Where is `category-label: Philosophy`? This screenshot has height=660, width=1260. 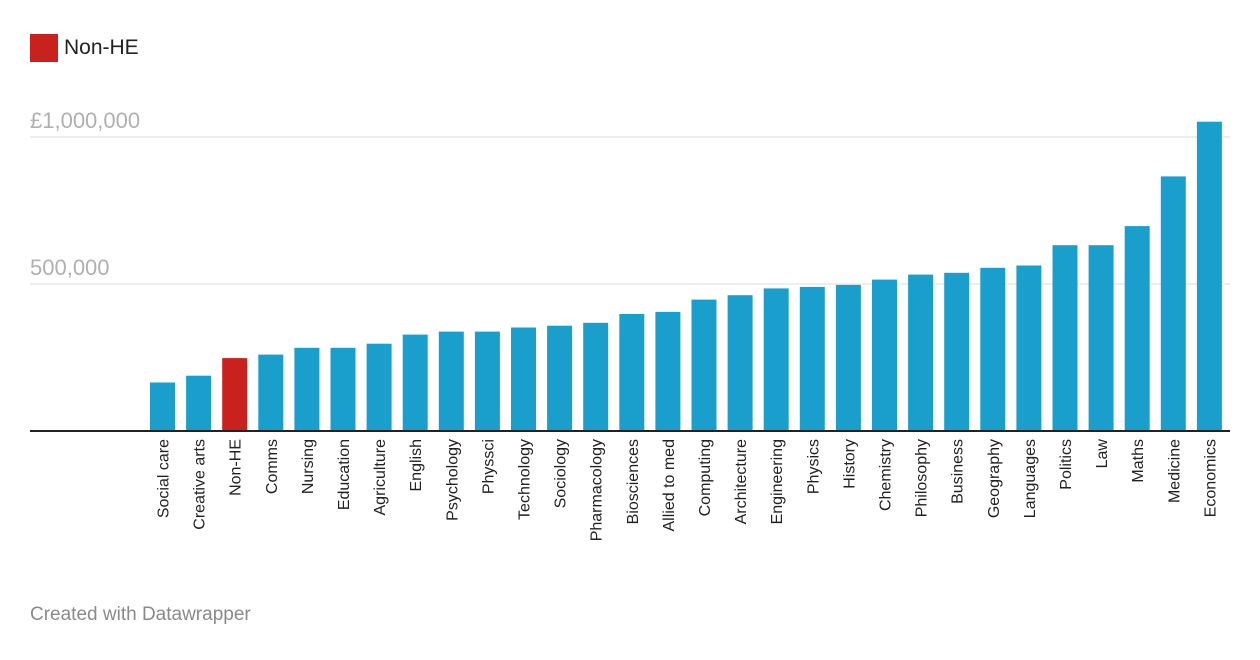 category-label: Philosophy is located at coordinates (922, 478).